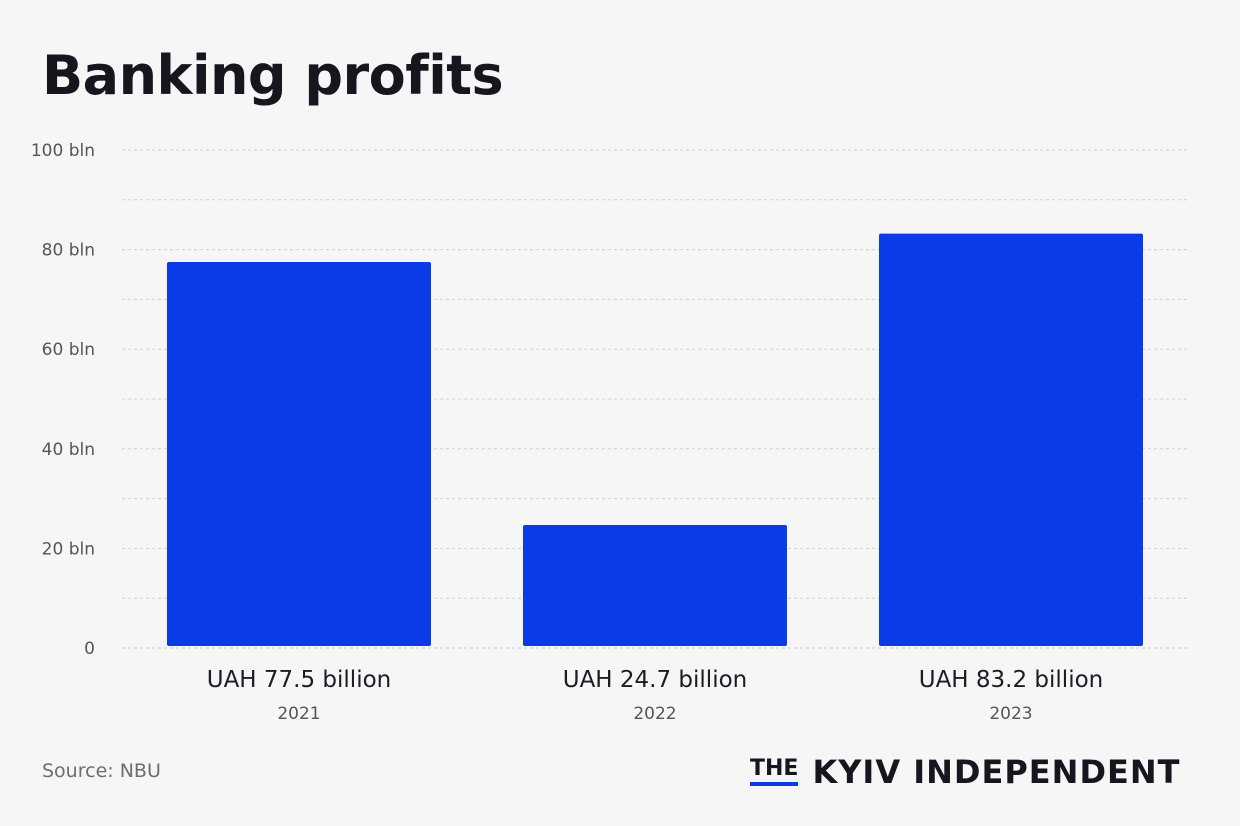 This screenshot has height=826, width=1240. I want to click on y-tick-label: 20 bln, so click(68, 549).